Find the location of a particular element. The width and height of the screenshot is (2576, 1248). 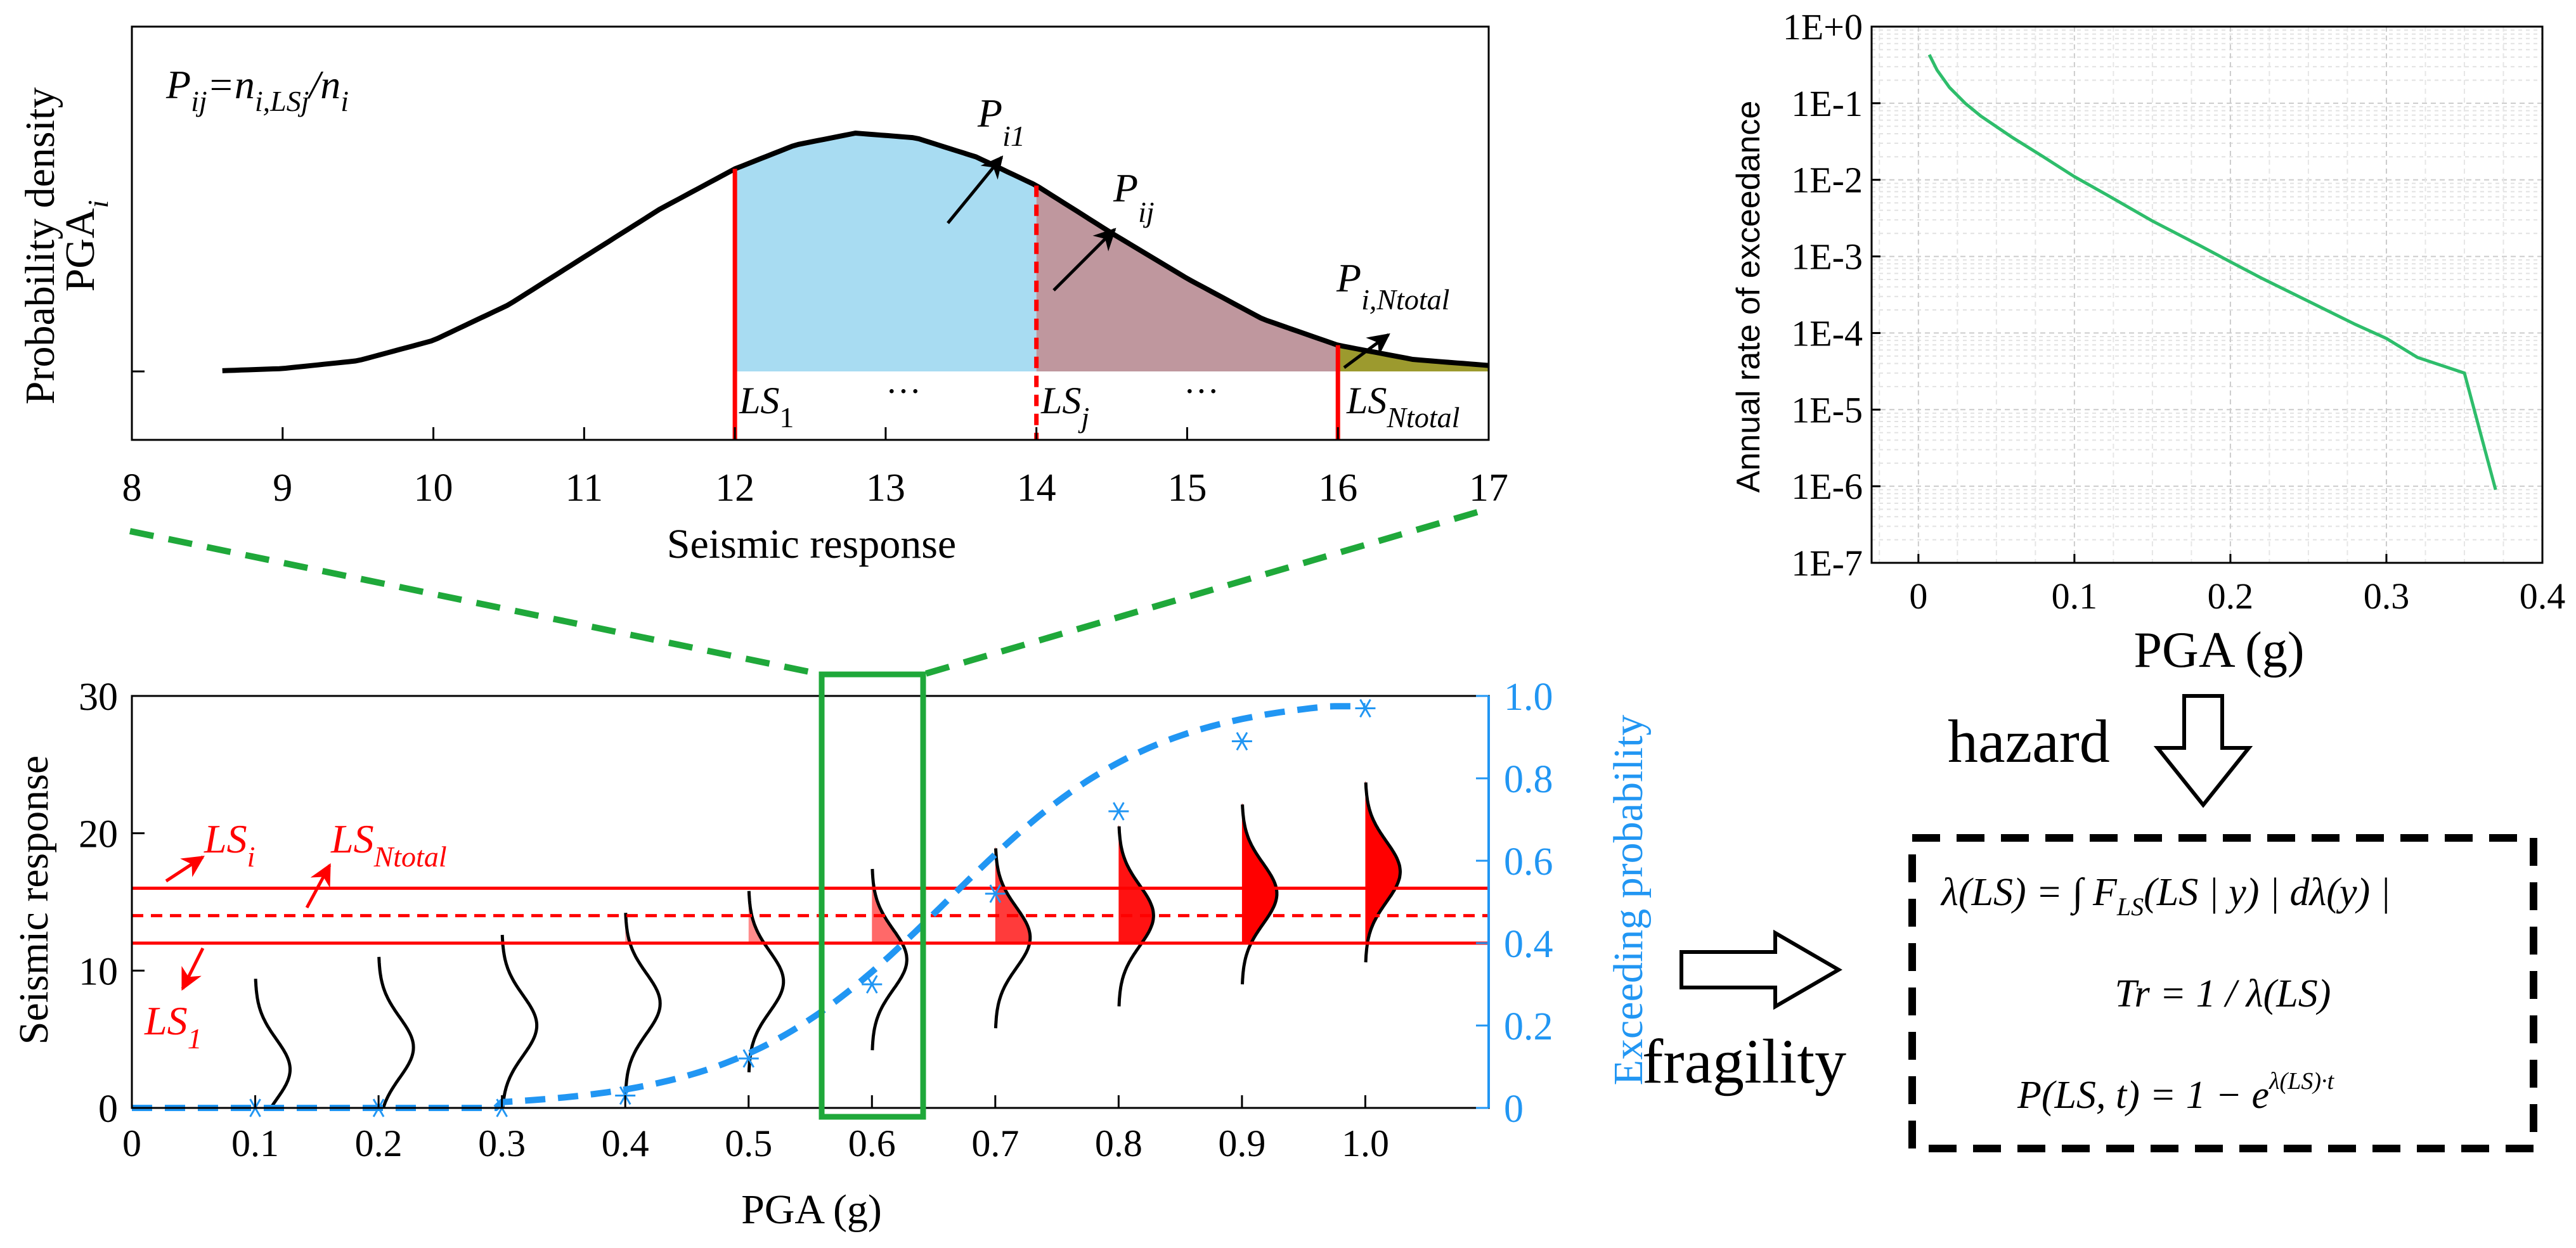

equation-3: P(LS, t) = 1 − eλ(LS)·t is located at coordinates (2175, 1092).